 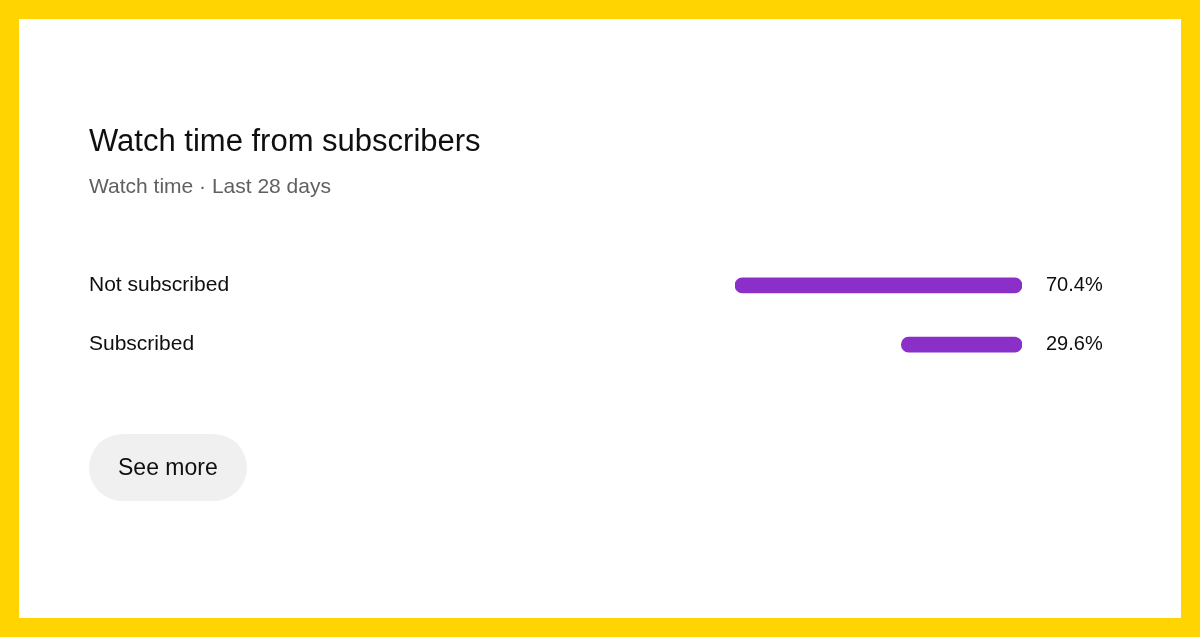 What do you see at coordinates (159, 284) in the screenshot?
I see `y-tick-label: Not subscribed` at bounding box center [159, 284].